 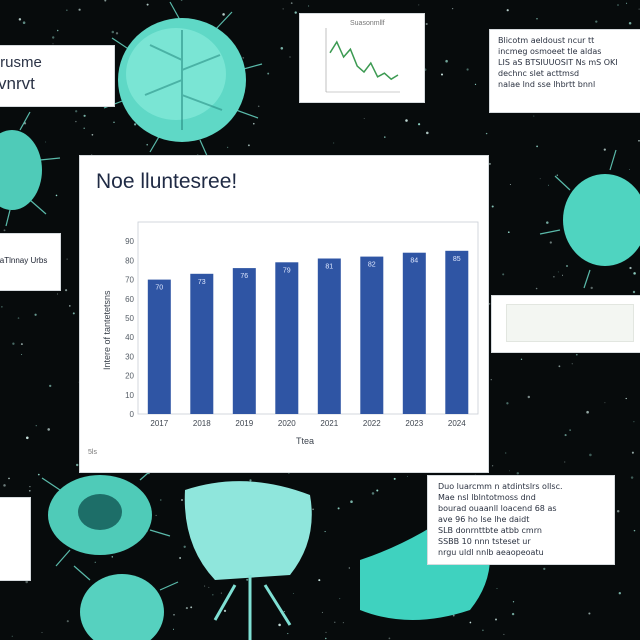 I want to click on microbe-bottom-left, so click(x=110, y=552).